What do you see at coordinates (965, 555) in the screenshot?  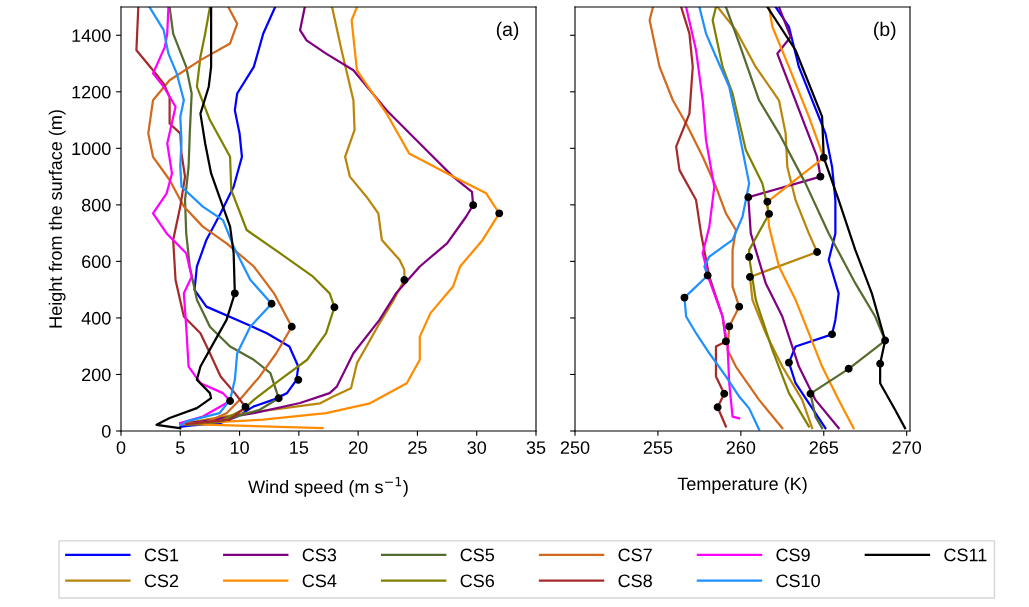 I see `legend-label: CS11` at bounding box center [965, 555].